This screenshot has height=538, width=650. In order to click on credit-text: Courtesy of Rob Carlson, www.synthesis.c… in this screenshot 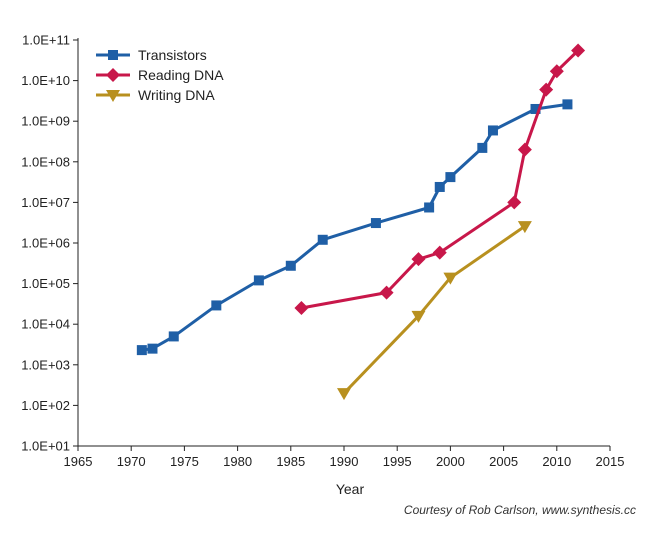, I will do `click(519, 510)`.